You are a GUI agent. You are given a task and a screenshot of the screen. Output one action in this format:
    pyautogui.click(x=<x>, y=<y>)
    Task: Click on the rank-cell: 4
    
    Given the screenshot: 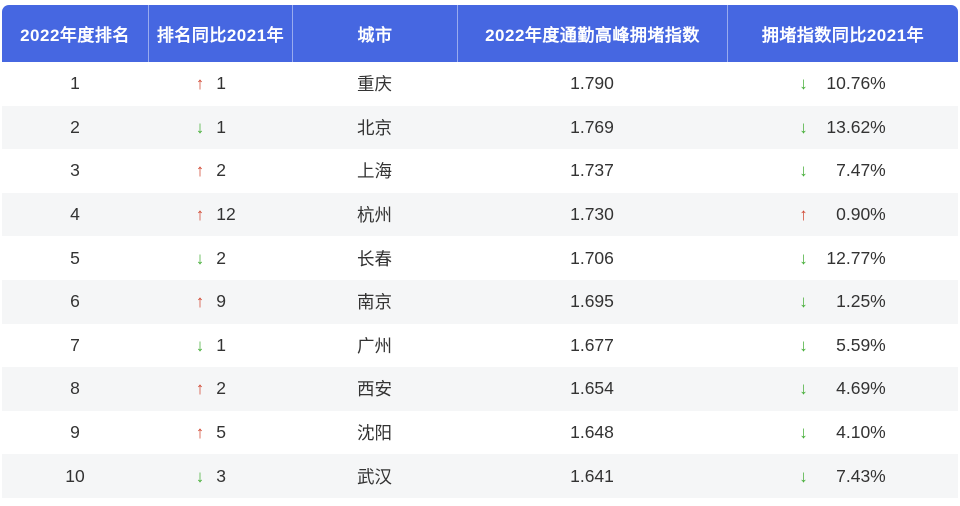 What is the action you would take?
    pyautogui.click(x=75, y=215)
    